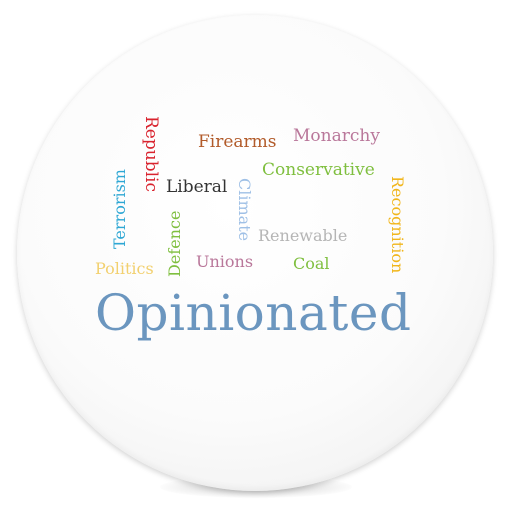 This screenshot has width=512, height=512. I want to click on word-renewable: Renewable, so click(303, 235).